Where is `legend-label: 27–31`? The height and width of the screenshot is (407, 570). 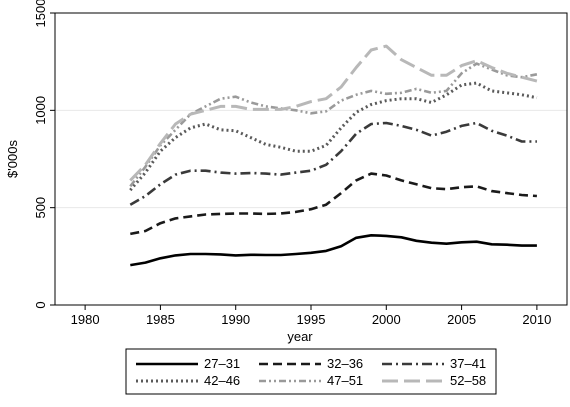
legend-label: 27–31 is located at coordinates (222, 363).